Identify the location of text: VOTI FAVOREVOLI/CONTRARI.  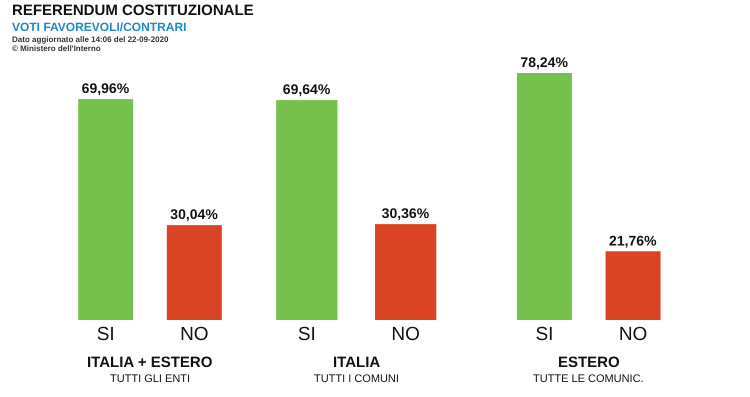
(99, 27).